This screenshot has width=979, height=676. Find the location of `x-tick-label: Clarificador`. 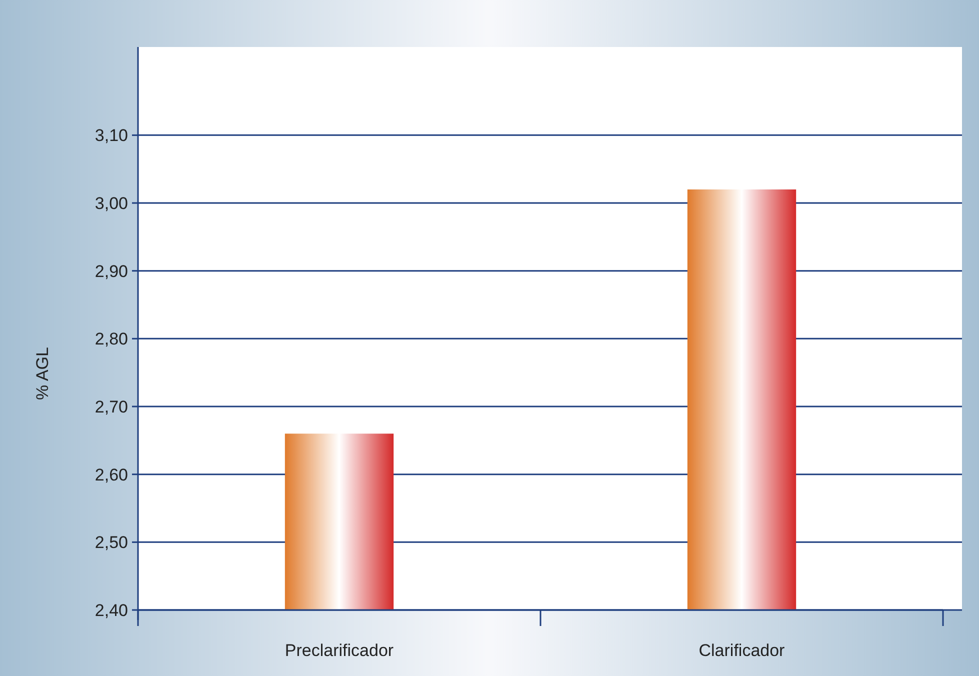

x-tick-label: Clarificador is located at coordinates (742, 650).